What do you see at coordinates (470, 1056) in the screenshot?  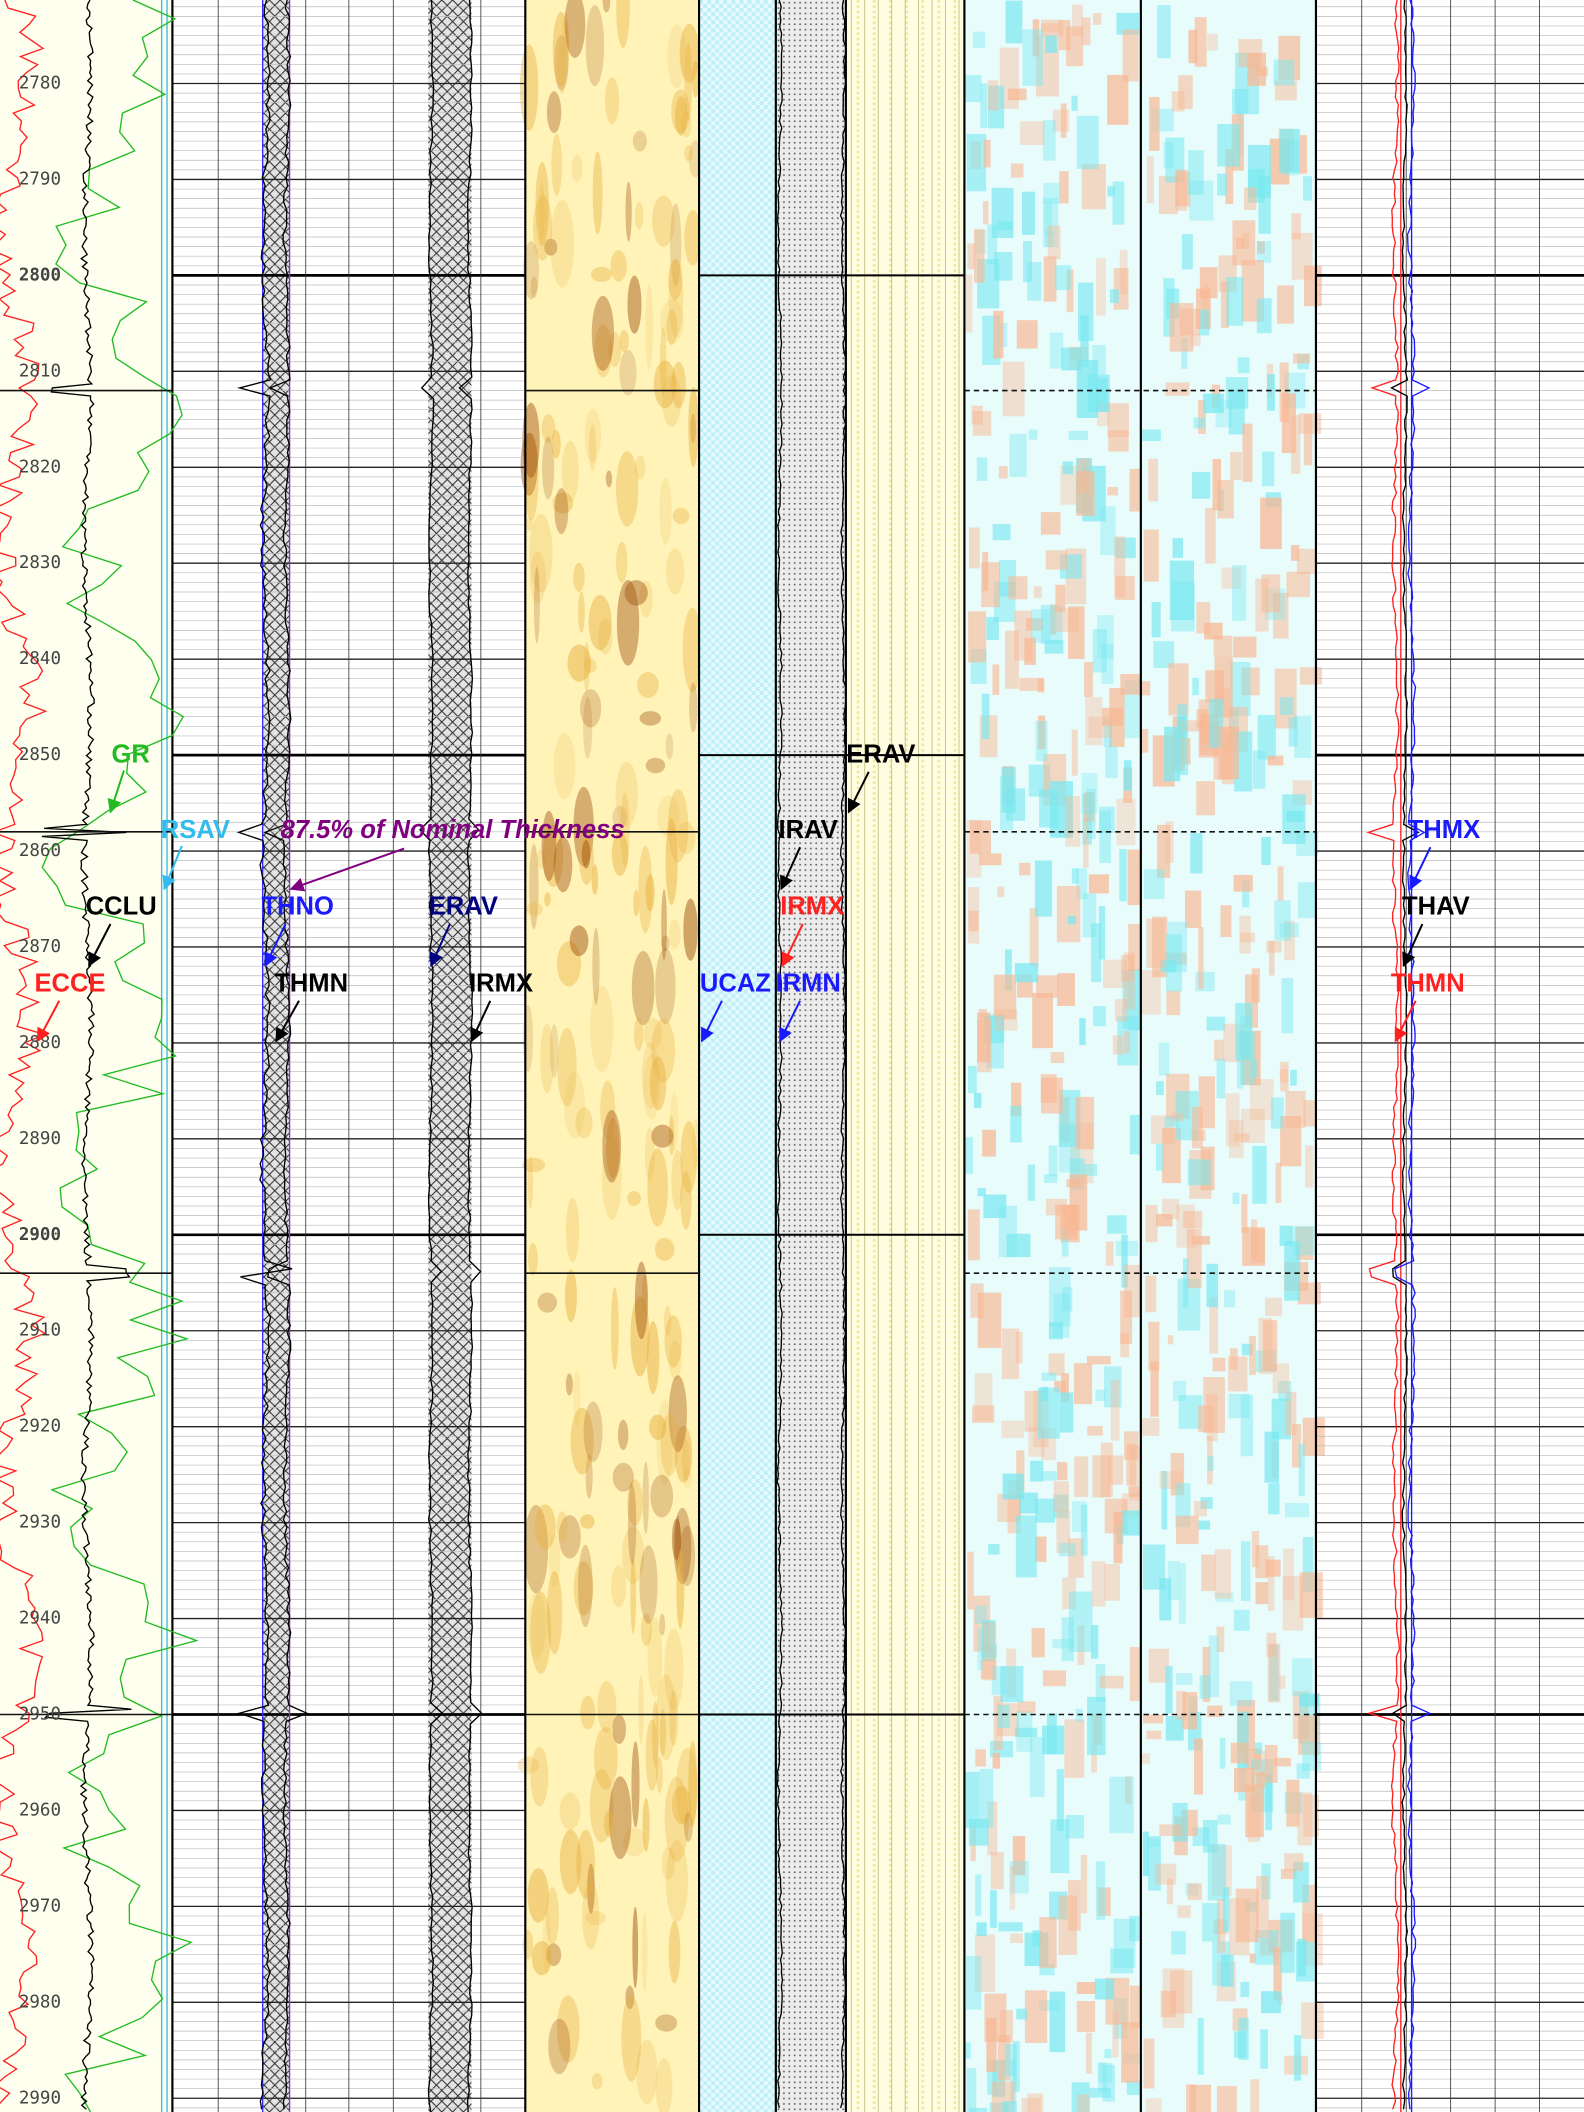 I see `caliper-right2` at bounding box center [470, 1056].